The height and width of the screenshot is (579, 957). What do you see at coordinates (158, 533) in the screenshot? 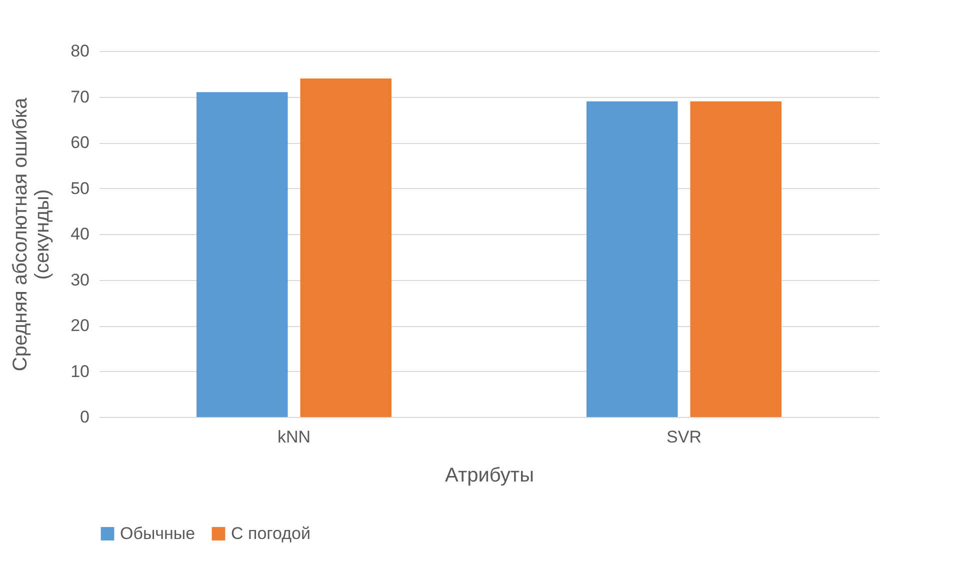
I see `legend-label: Обычные` at bounding box center [158, 533].